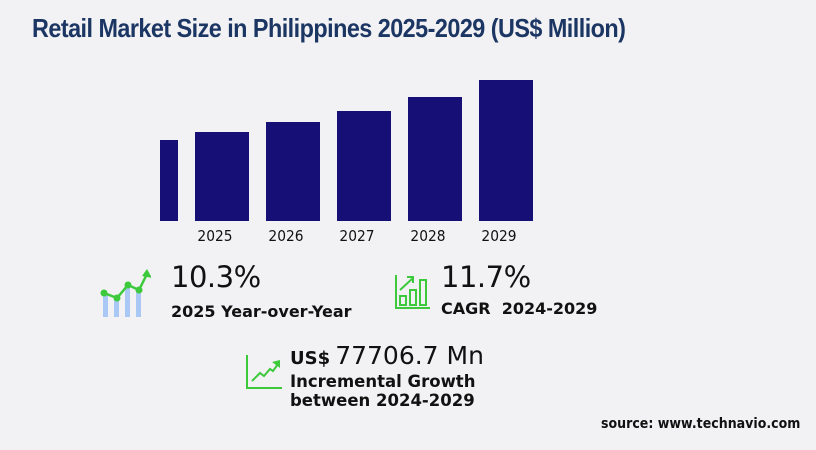  What do you see at coordinates (310, 358) in the screenshot?
I see `incremental-currency: US$` at bounding box center [310, 358].